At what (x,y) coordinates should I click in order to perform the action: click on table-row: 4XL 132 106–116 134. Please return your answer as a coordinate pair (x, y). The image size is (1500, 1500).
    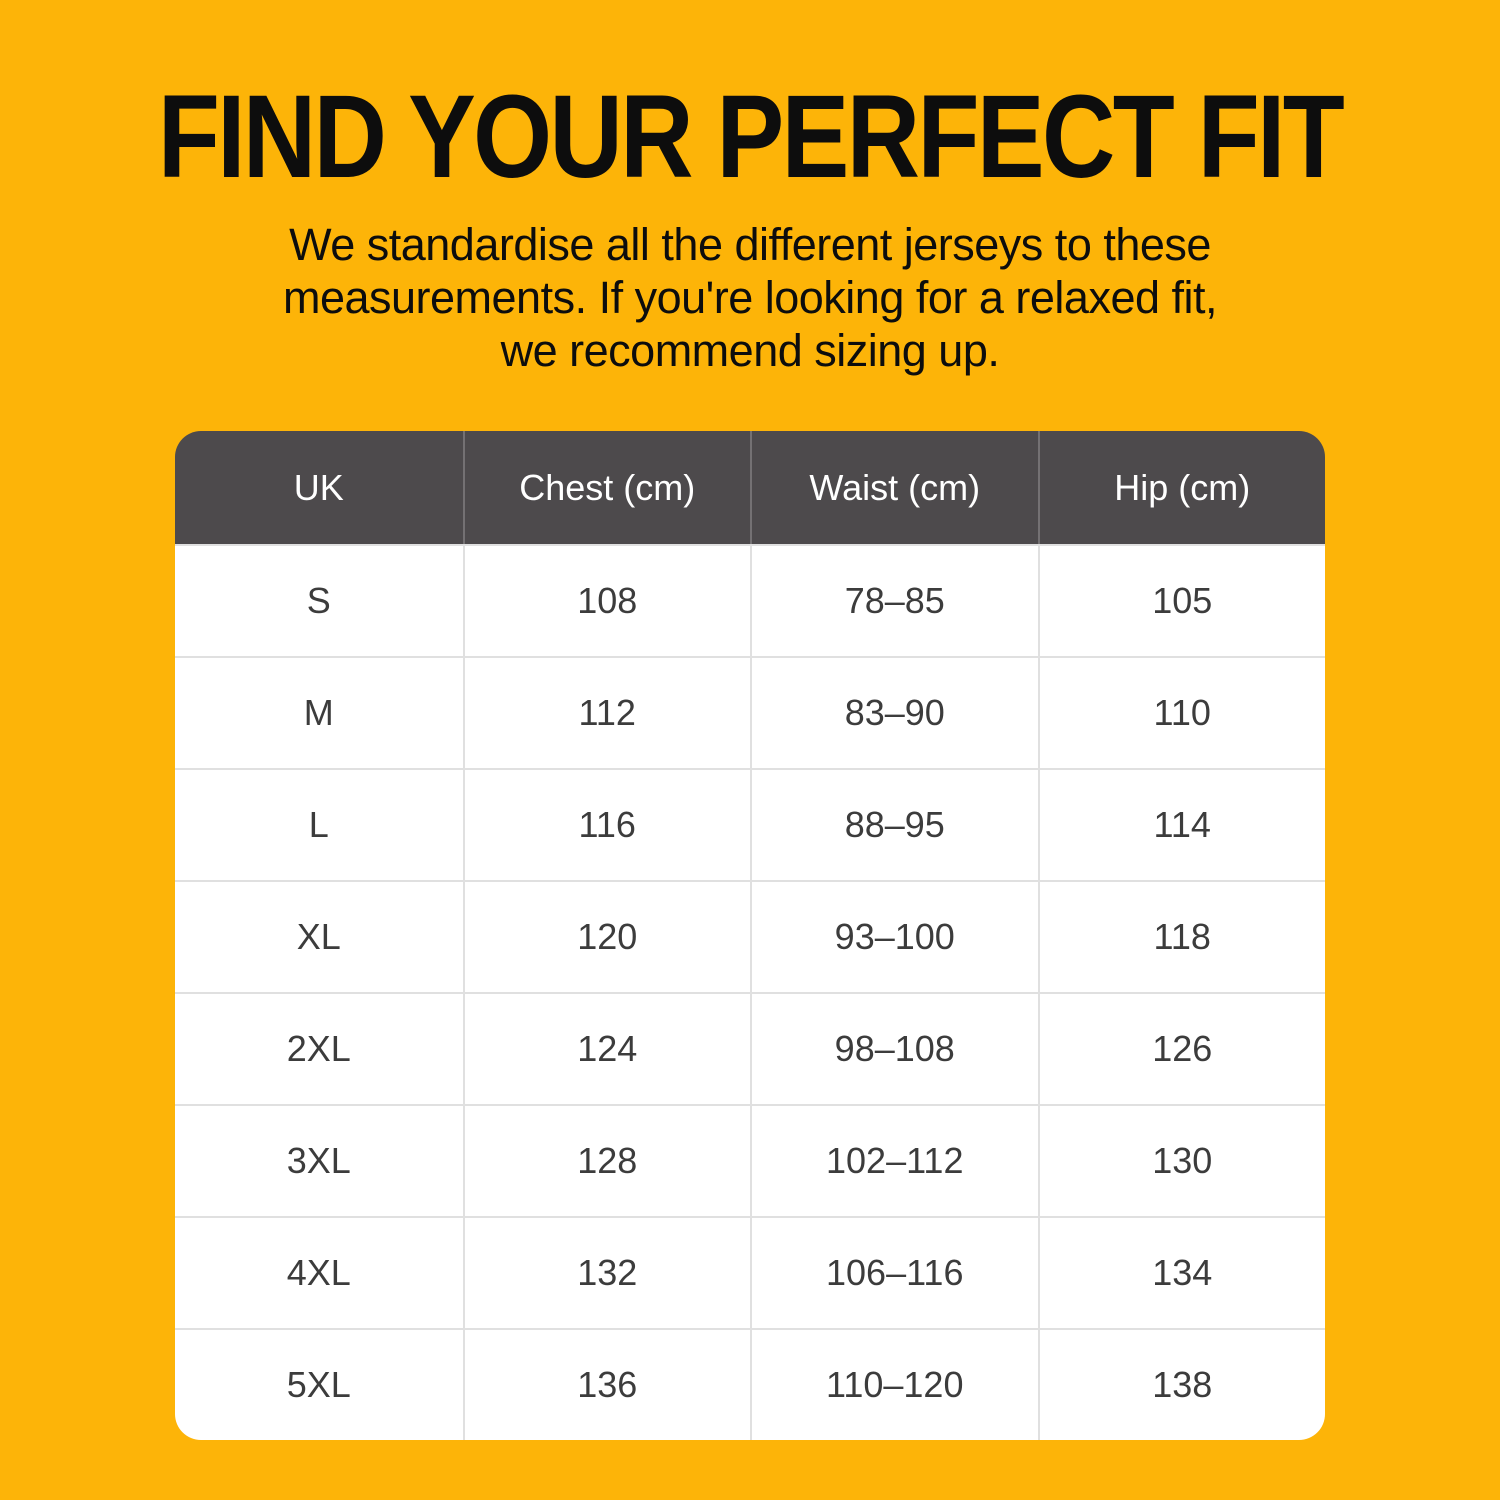
    Looking at the image, I should click on (750, 1272).